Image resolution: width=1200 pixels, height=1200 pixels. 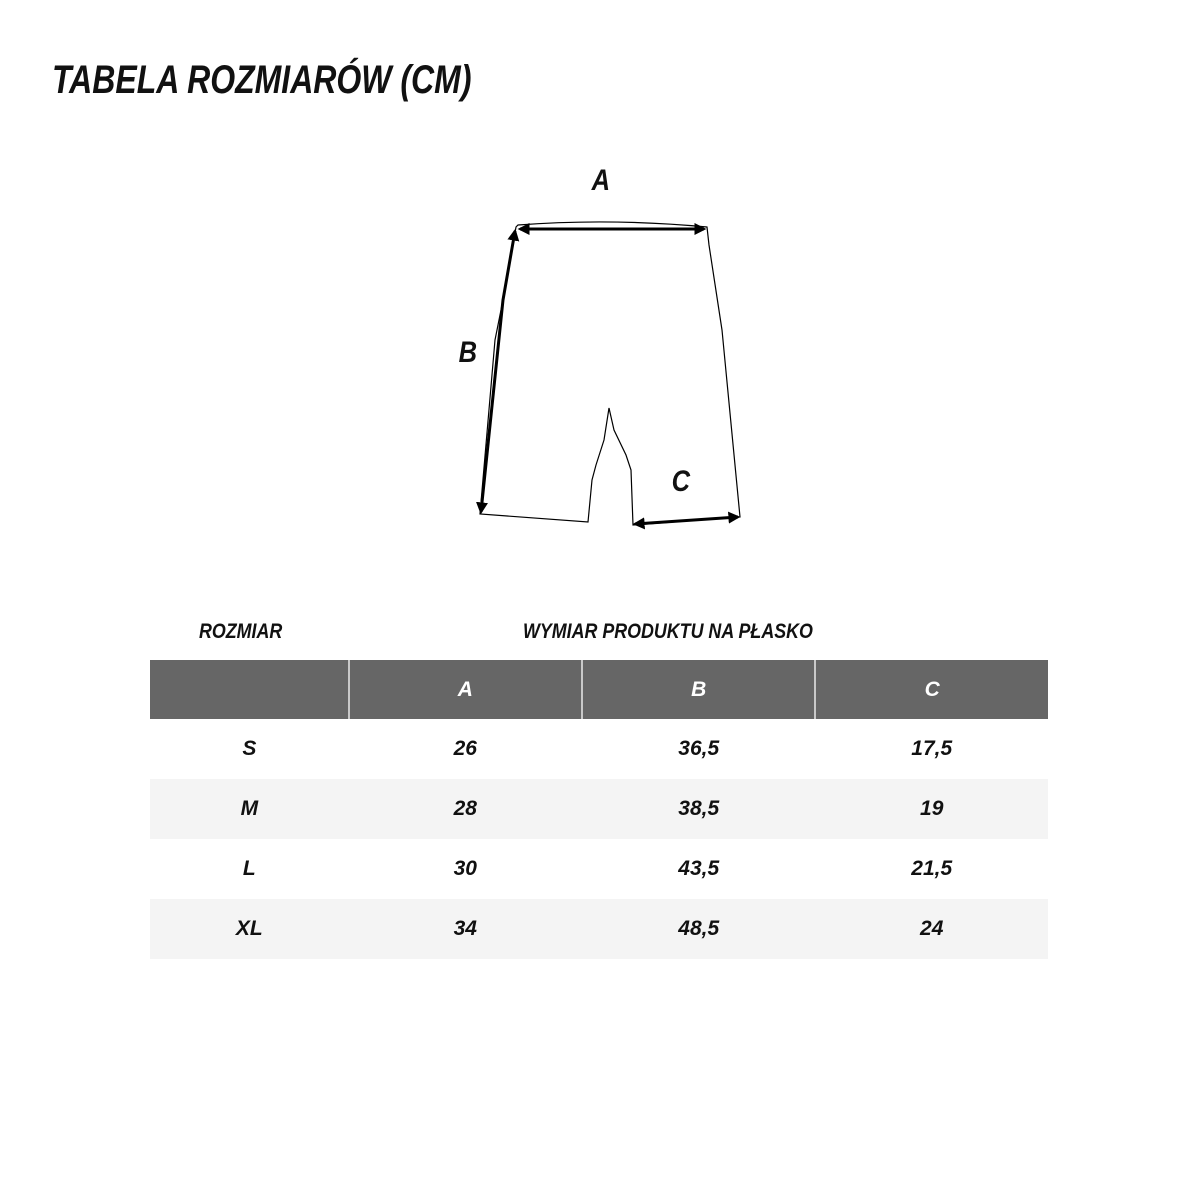 I want to click on size-cell: L, so click(x=249, y=868).